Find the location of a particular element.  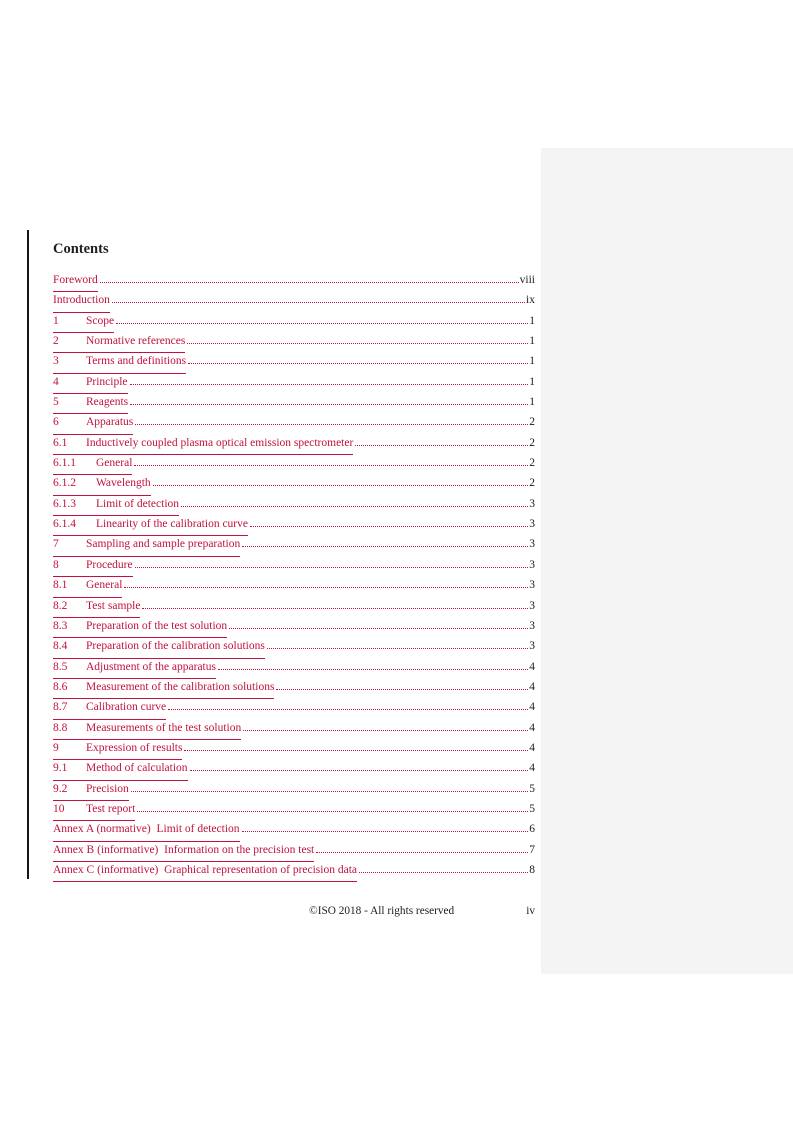

copyright-notice: ©ISO 2018 - All rights reserved is located at coordinates (382, 911).